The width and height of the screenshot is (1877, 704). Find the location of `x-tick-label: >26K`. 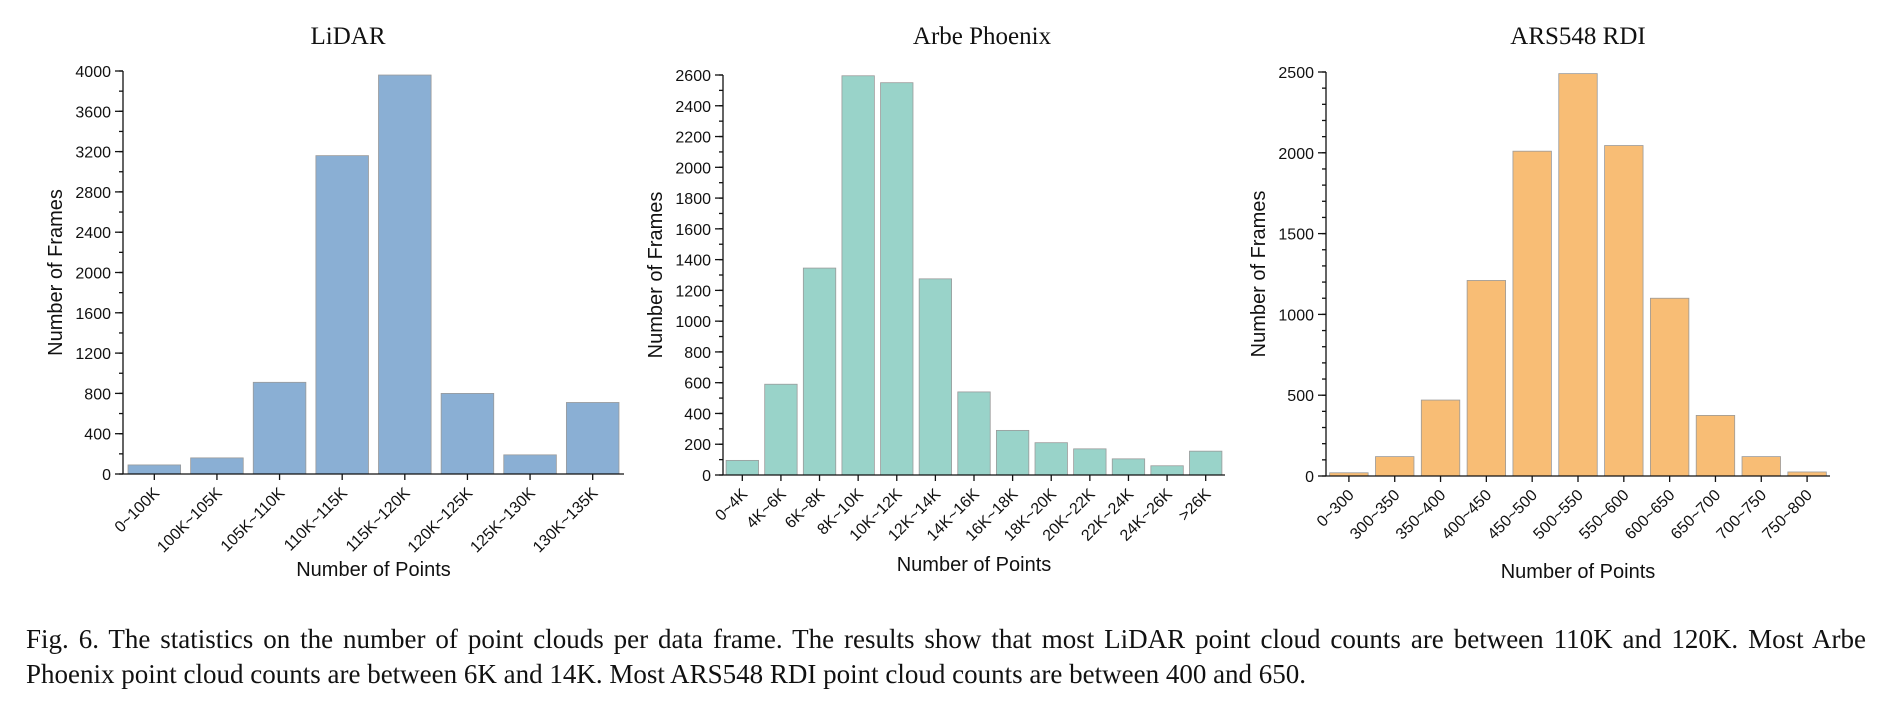

x-tick-label: >26K is located at coordinates (1195, 505).